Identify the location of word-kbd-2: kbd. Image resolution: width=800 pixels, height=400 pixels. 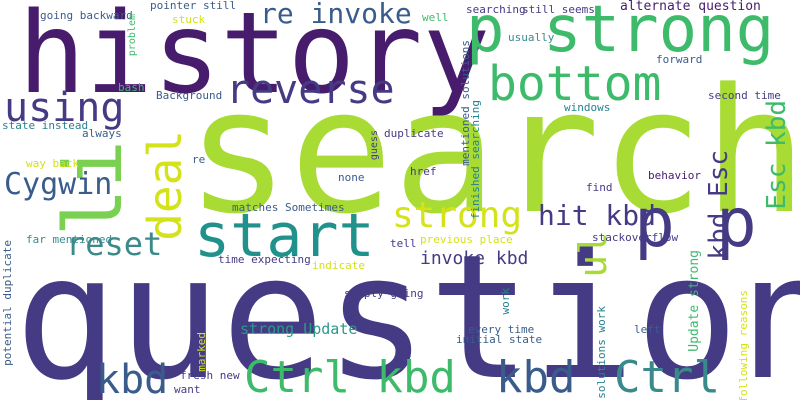
(536, 376).